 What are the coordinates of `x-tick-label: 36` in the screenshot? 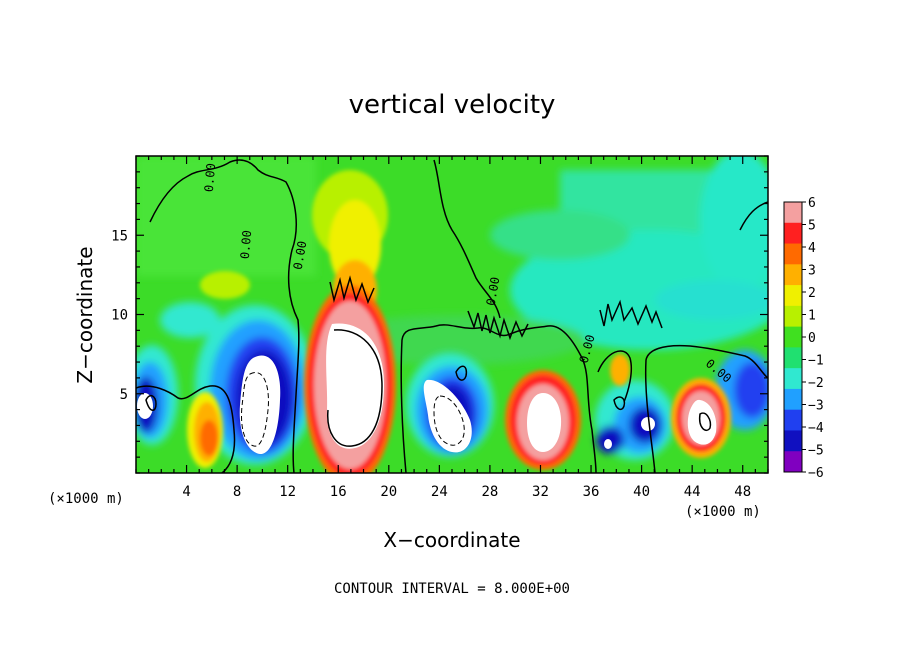 It's located at (591, 492).